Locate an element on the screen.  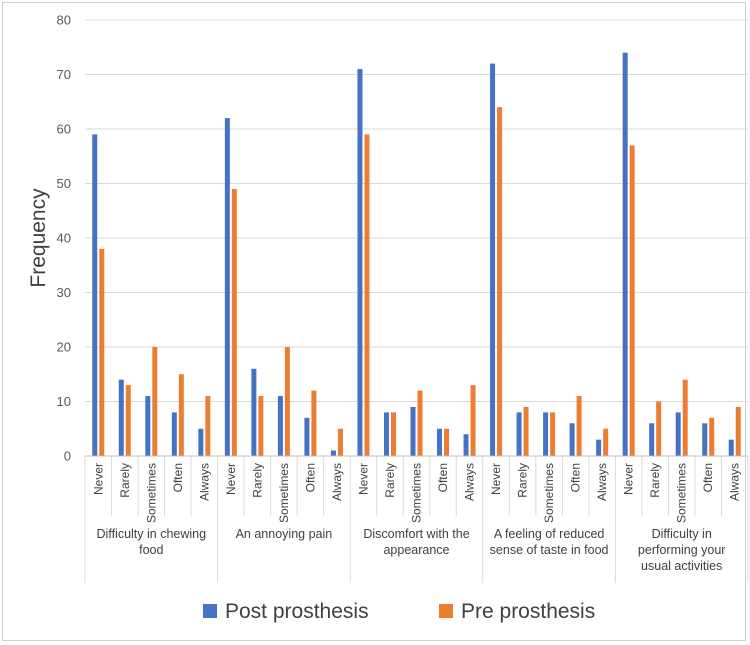
y-tick-label: 80 is located at coordinates (64, 20).